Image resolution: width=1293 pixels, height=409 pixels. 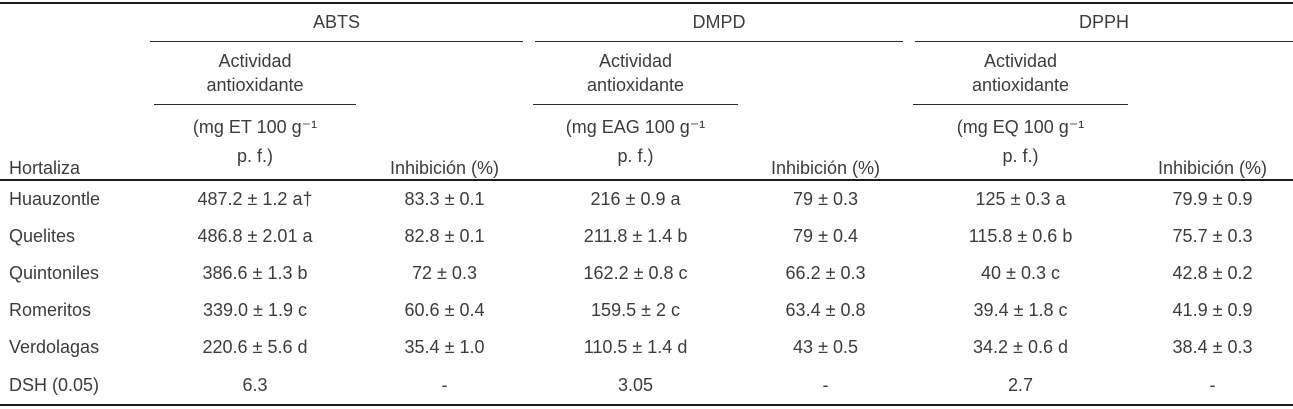 What do you see at coordinates (825, 310) in the screenshot?
I see `value-cell: 63.4 ± 0.8` at bounding box center [825, 310].